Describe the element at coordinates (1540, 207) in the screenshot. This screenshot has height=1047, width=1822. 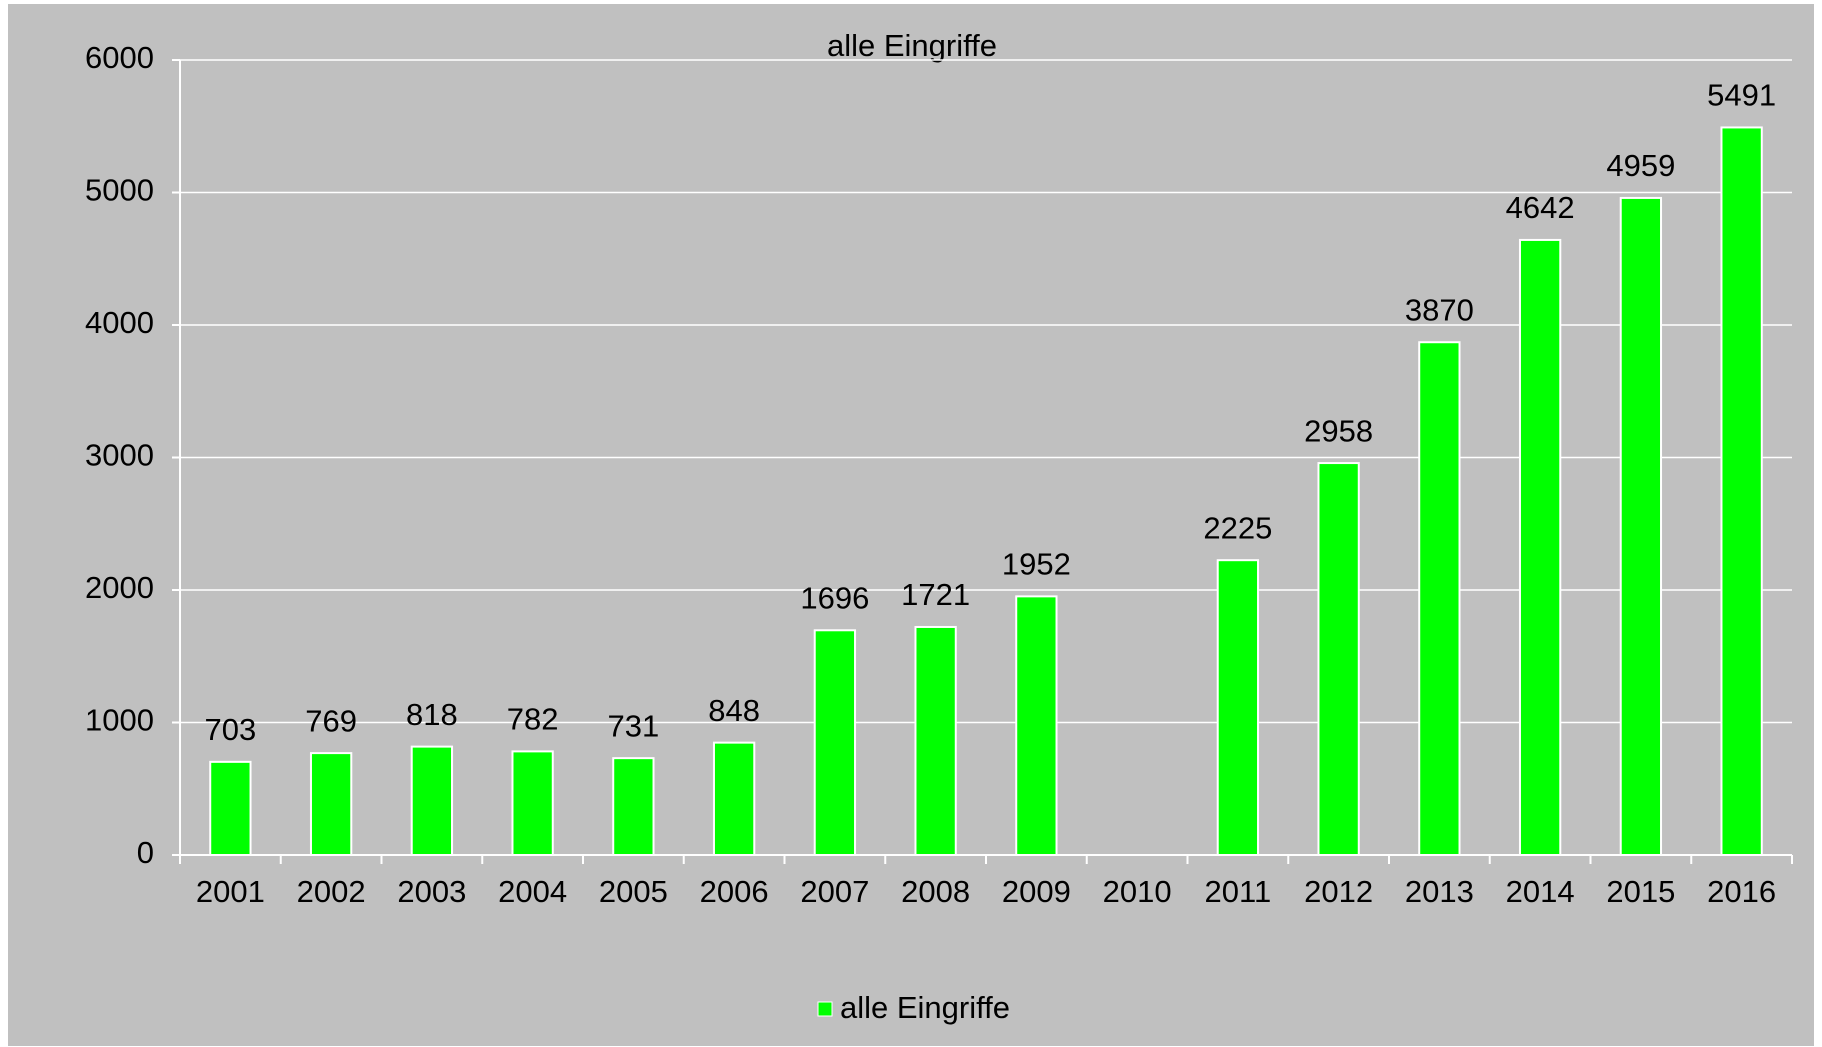
I see `data-label: 4642` at that location.